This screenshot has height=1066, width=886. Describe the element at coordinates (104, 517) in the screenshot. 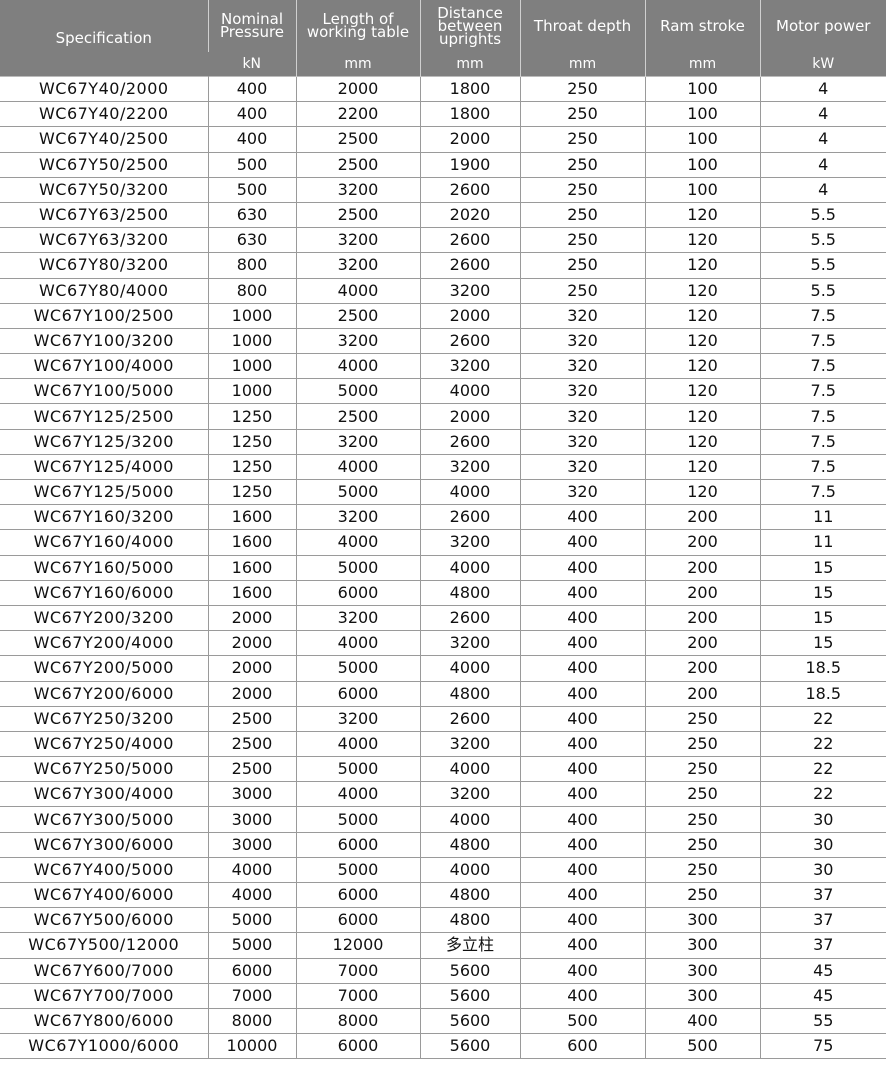

I see `cell-spec: WC67Y160/3200` at that location.